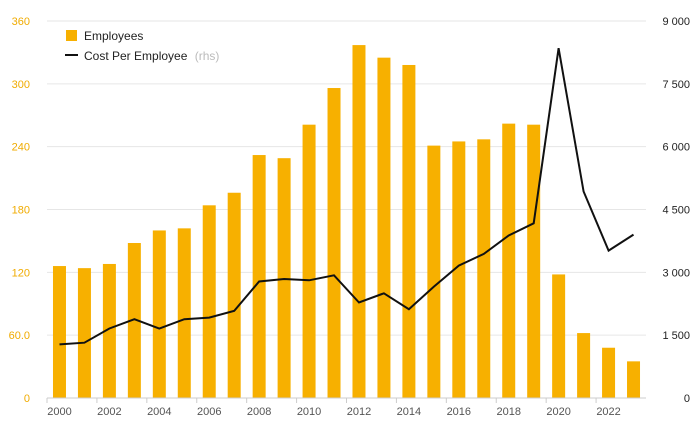  I want to click on x-axis-tick-label: 2014, so click(409, 412).